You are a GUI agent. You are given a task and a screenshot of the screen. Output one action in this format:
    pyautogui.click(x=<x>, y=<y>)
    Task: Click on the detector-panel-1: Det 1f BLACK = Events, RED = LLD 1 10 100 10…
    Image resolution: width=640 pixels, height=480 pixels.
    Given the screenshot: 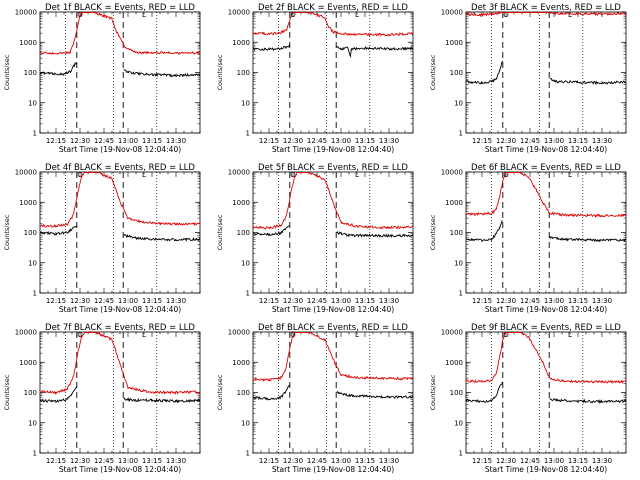 What is the action you would take?
    pyautogui.click(x=102, y=78)
    